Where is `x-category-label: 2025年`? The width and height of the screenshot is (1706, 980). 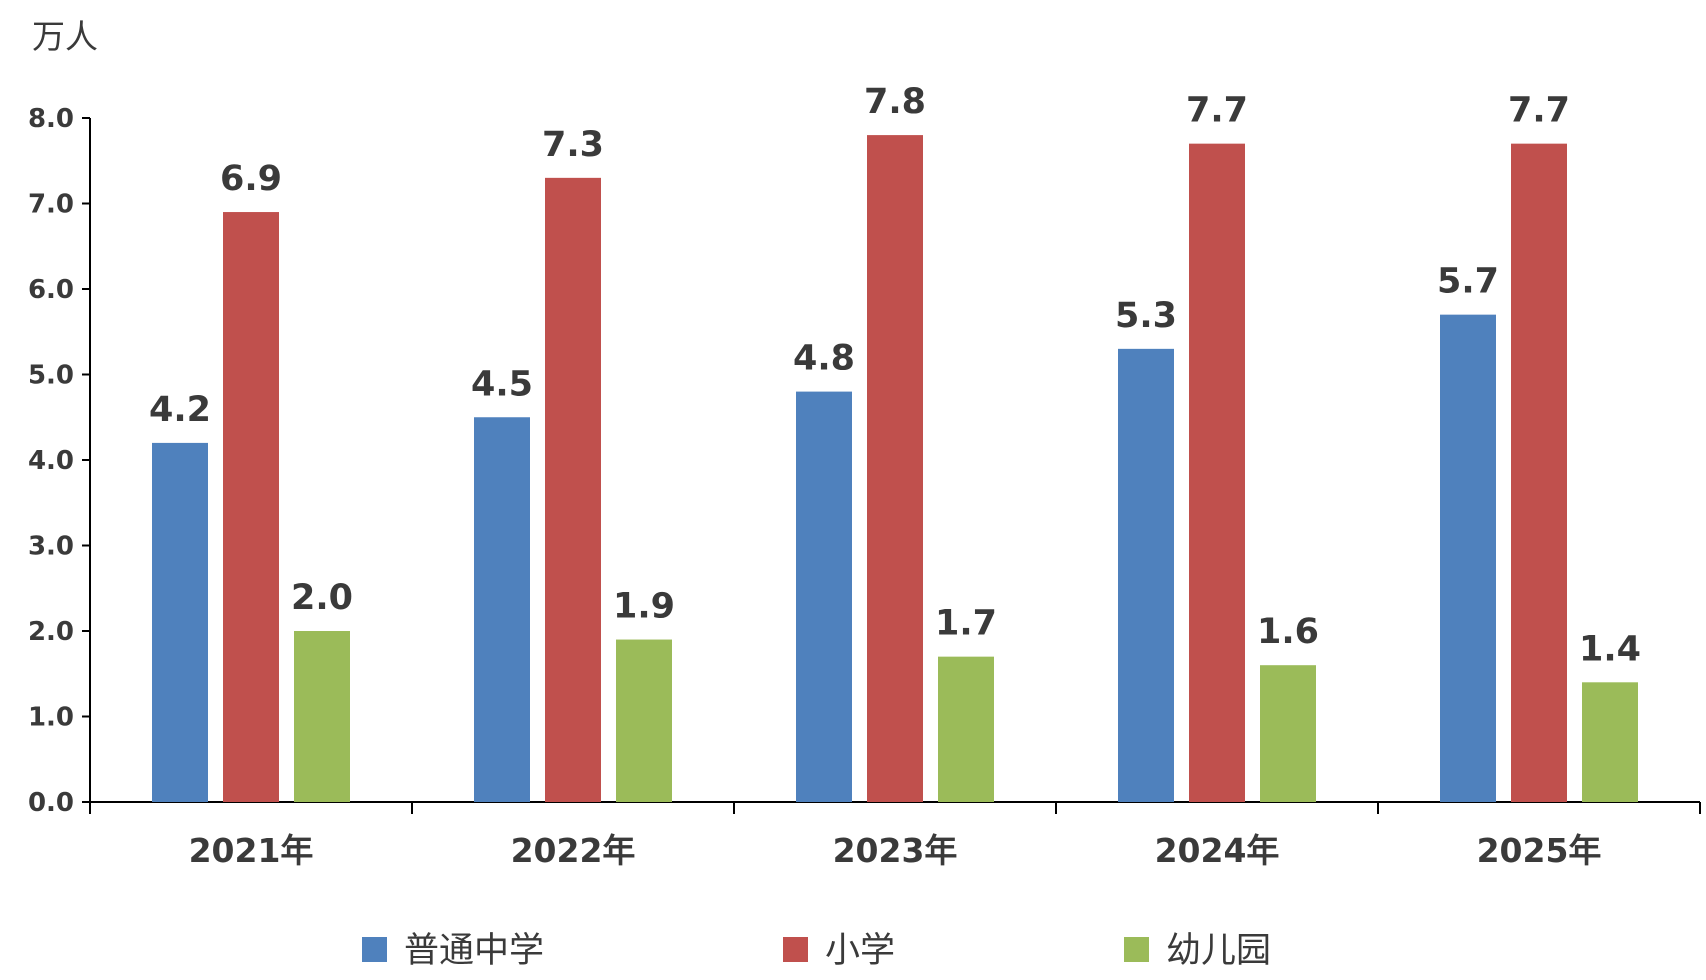
x-category-label: 2025年 is located at coordinates (1539, 850).